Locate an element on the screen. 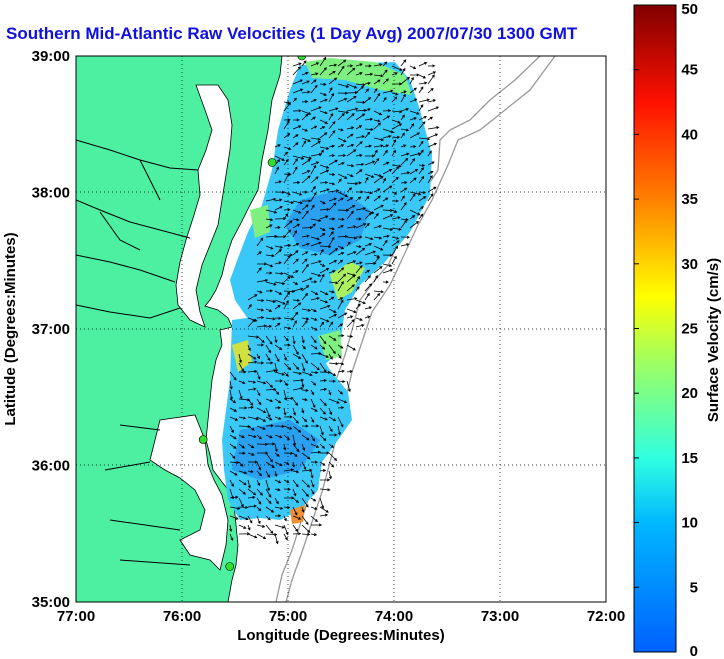  x-axis-label: Longitude (Degrees:Minutes) is located at coordinates (341, 635).